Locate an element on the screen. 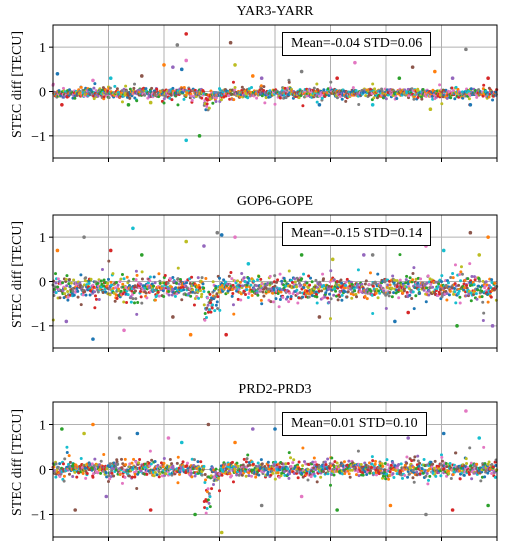 Image resolution: width=506 pixels, height=550 pixels. y-tick-label: −1 is located at coordinates (38, 137).